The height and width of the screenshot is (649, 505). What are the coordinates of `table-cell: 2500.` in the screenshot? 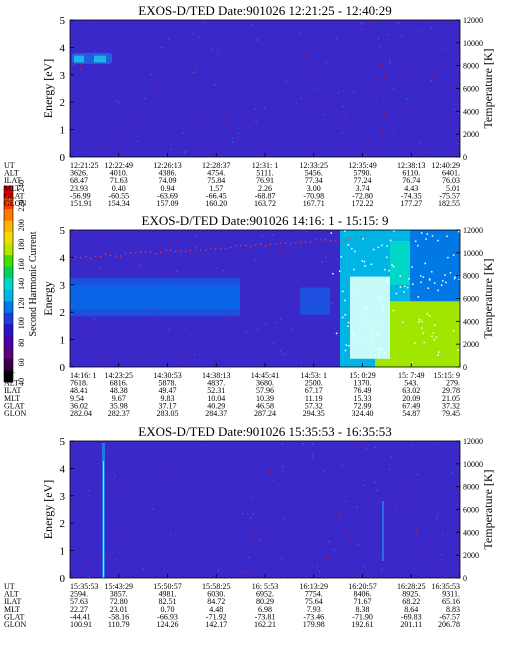 It's located at (314, 383).